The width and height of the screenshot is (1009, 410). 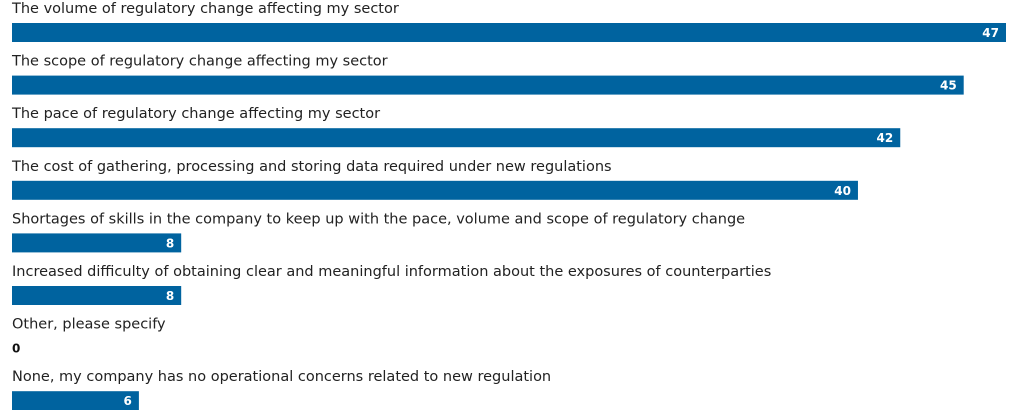 I want to click on value-label: 47, so click(x=990, y=33).